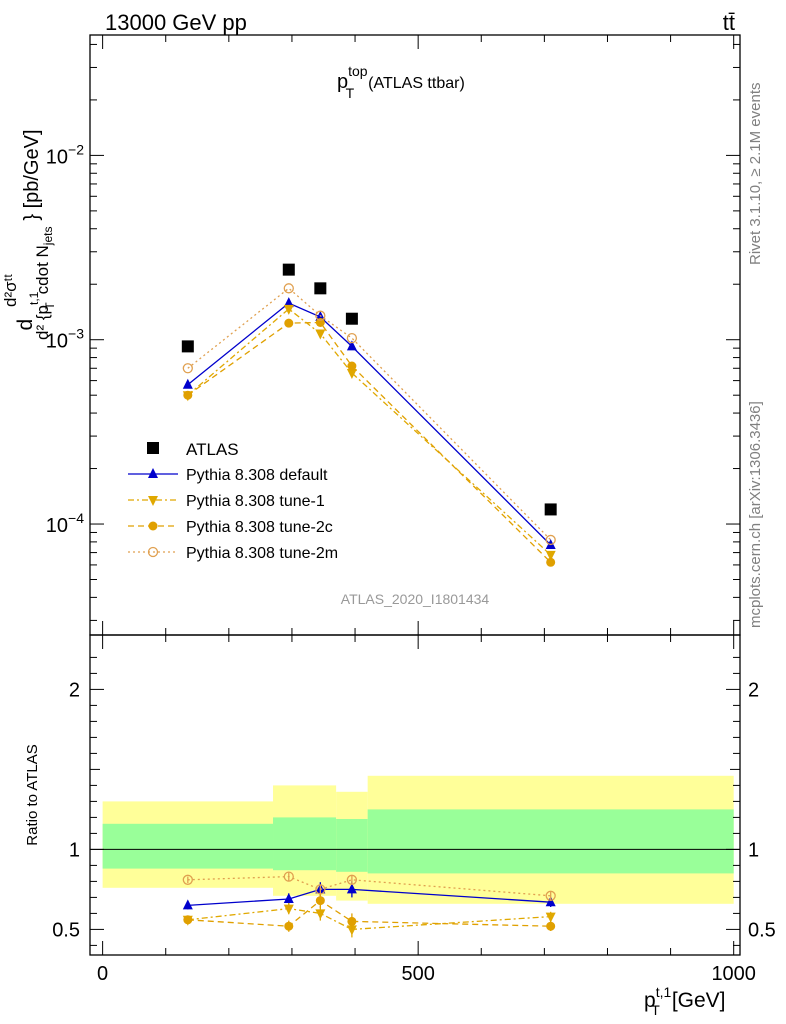 Image resolution: width=786 pixels, height=1024 pixels. I want to click on legend-label-3: Pythia 8.308 tune-2m, so click(262, 553).